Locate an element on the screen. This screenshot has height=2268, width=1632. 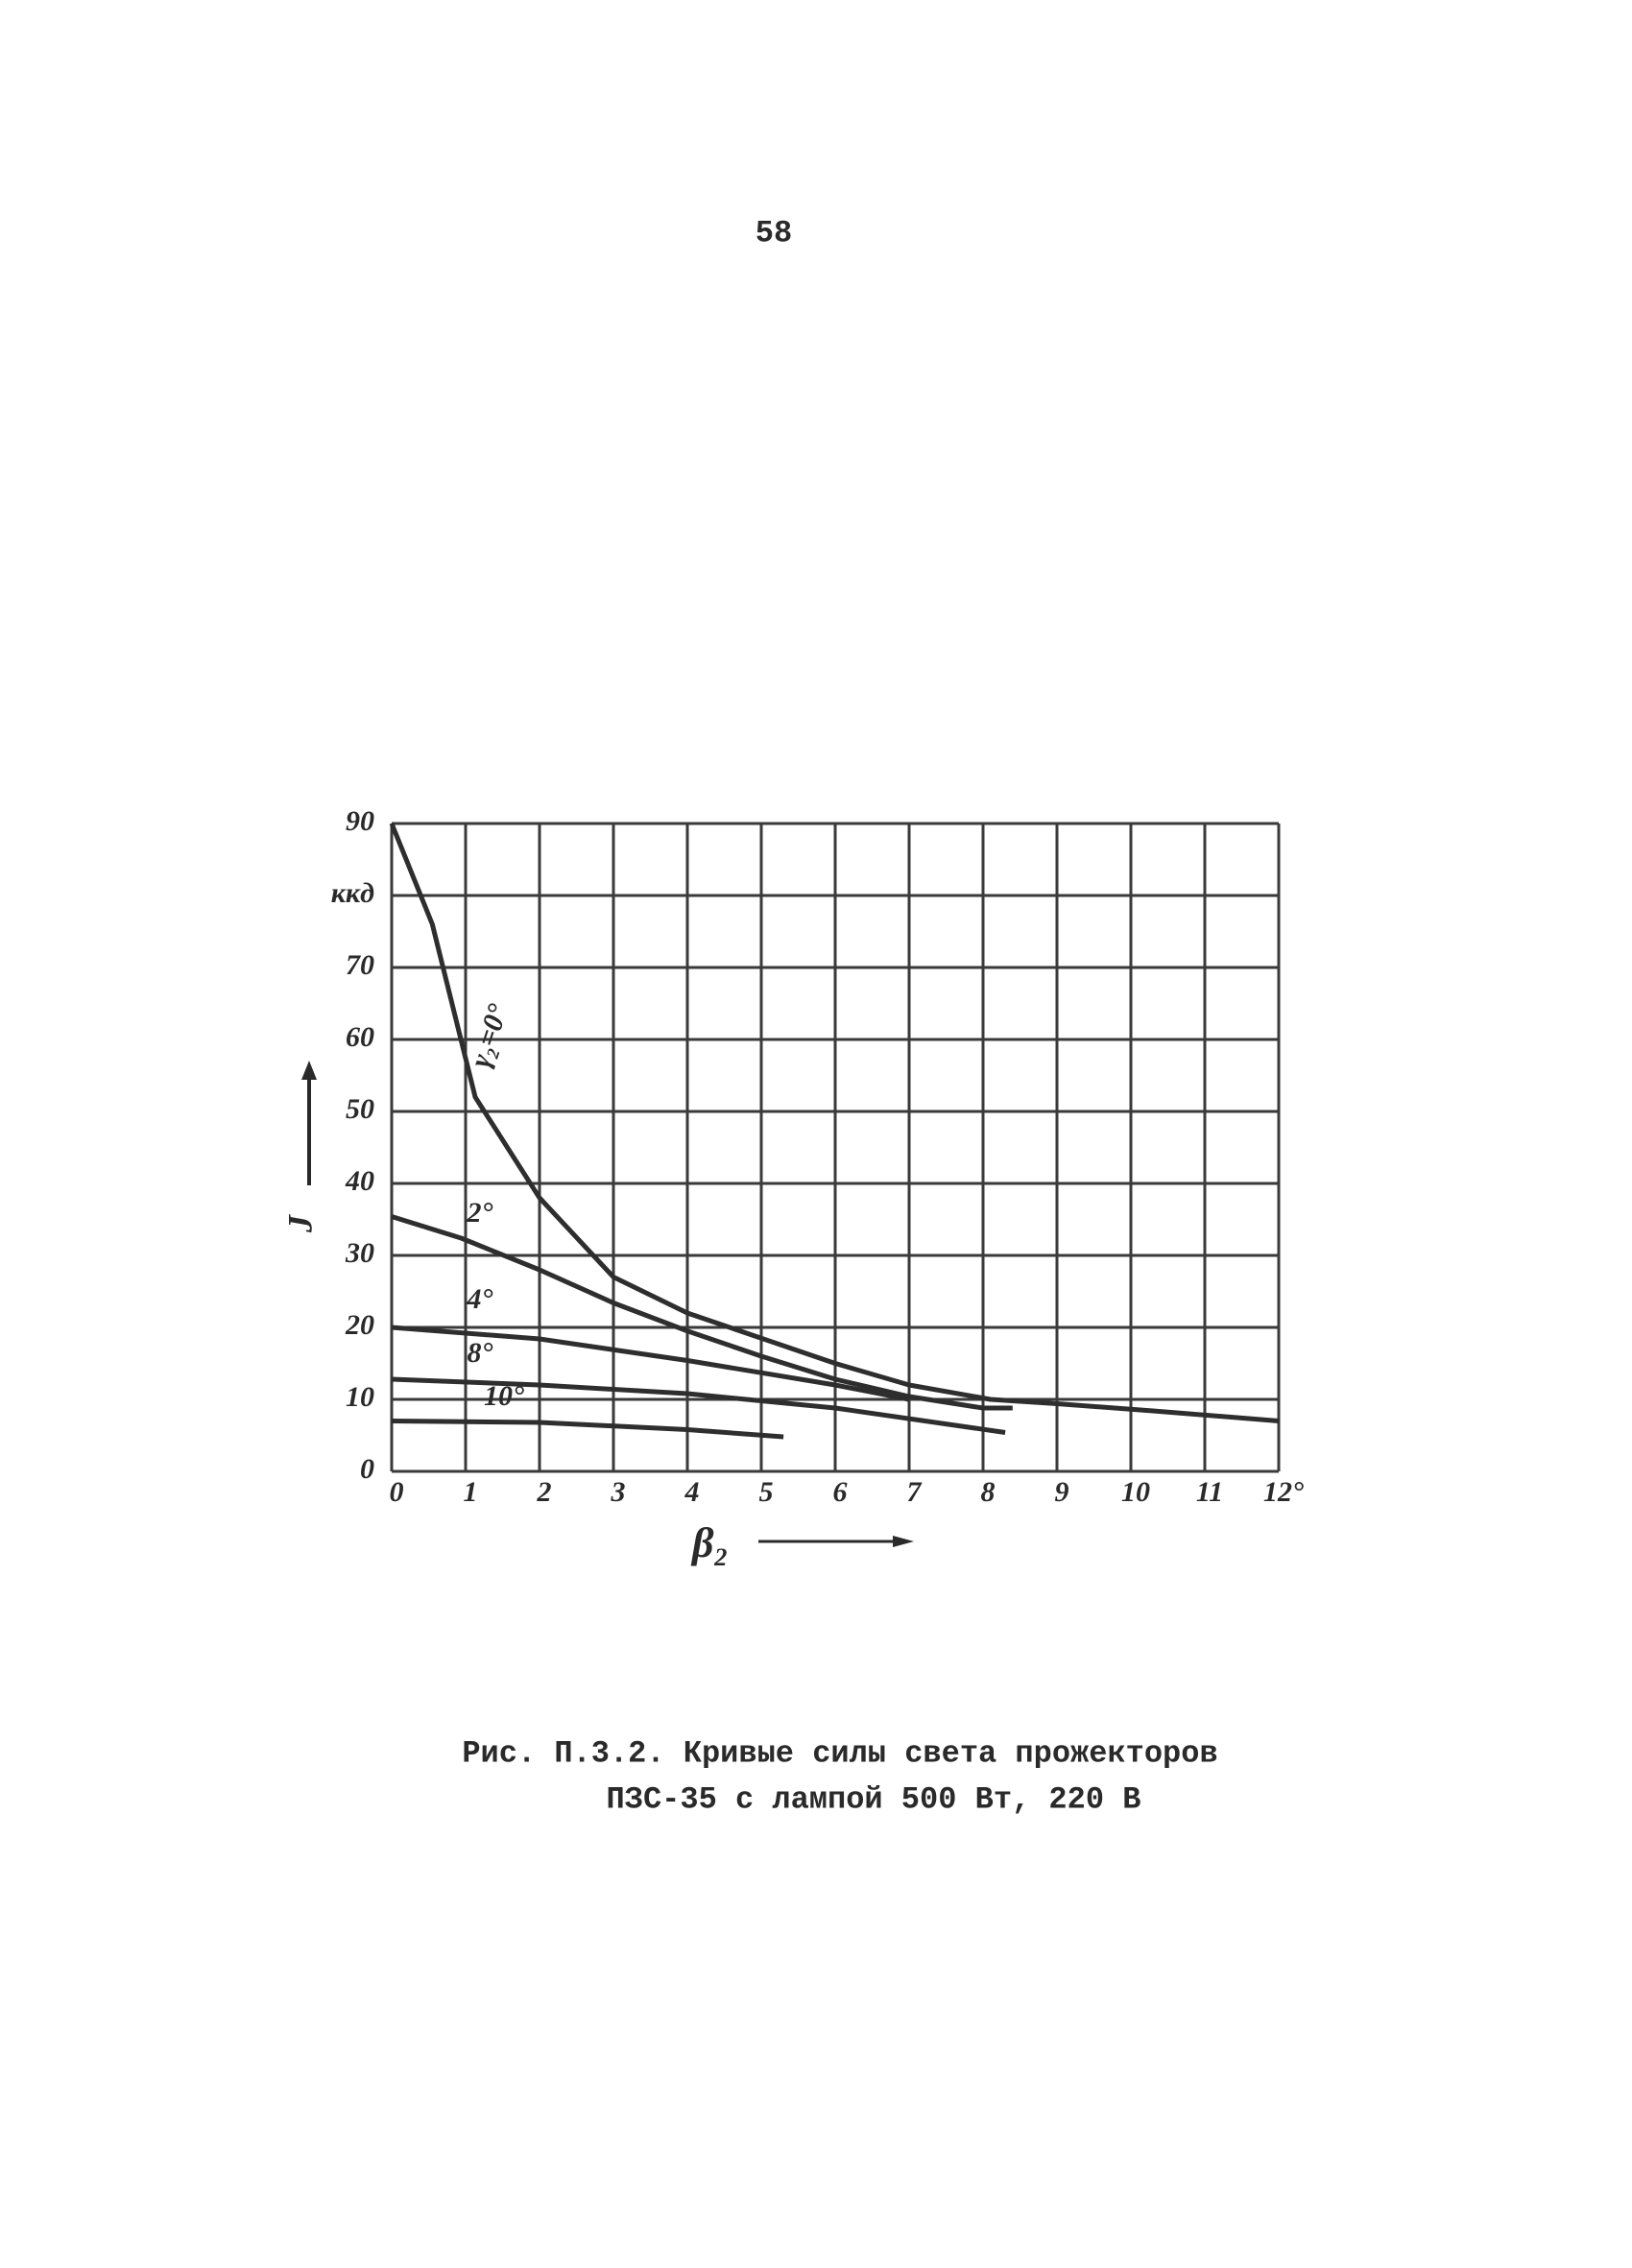
x-tick-label: 1 is located at coordinates (471, 1492).